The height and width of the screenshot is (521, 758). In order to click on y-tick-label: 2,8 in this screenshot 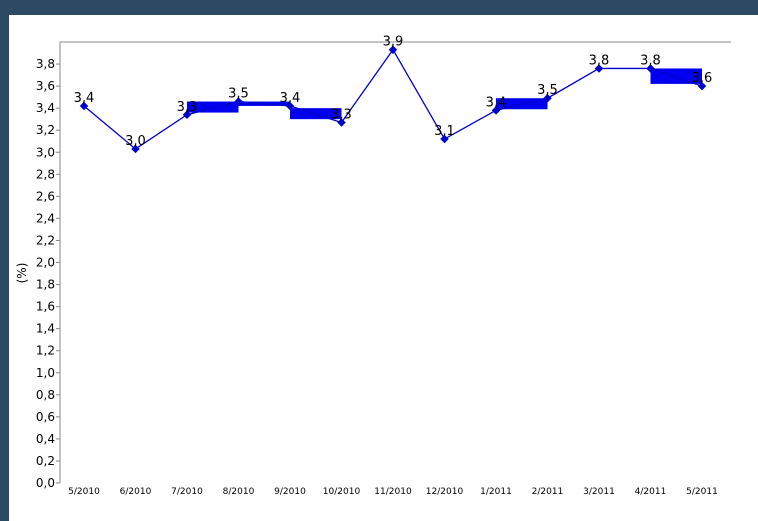, I will do `click(45, 174)`.